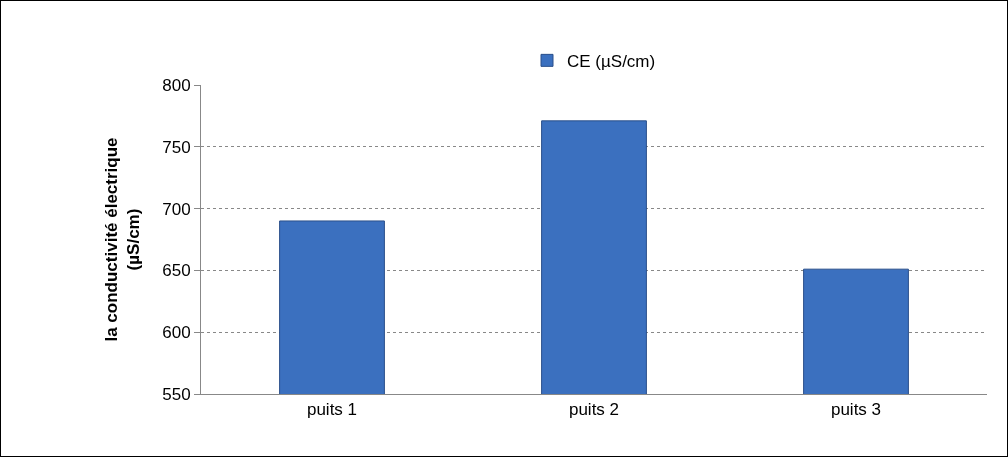 This screenshot has height=457, width=1008. Describe the element at coordinates (176, 271) in the screenshot. I see `y-tick-label: 650` at that location.